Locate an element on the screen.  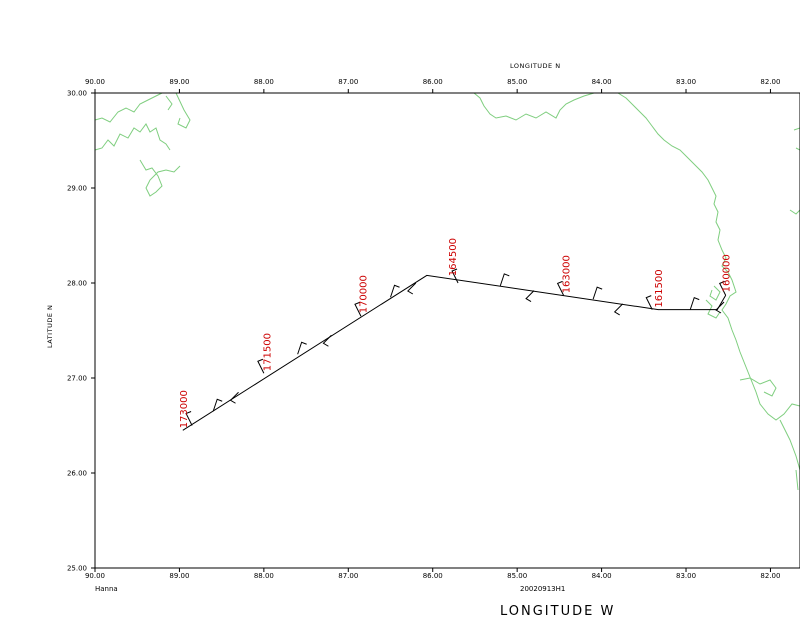
lon-tick-label-top: 86.00 is located at coordinates (433, 82).